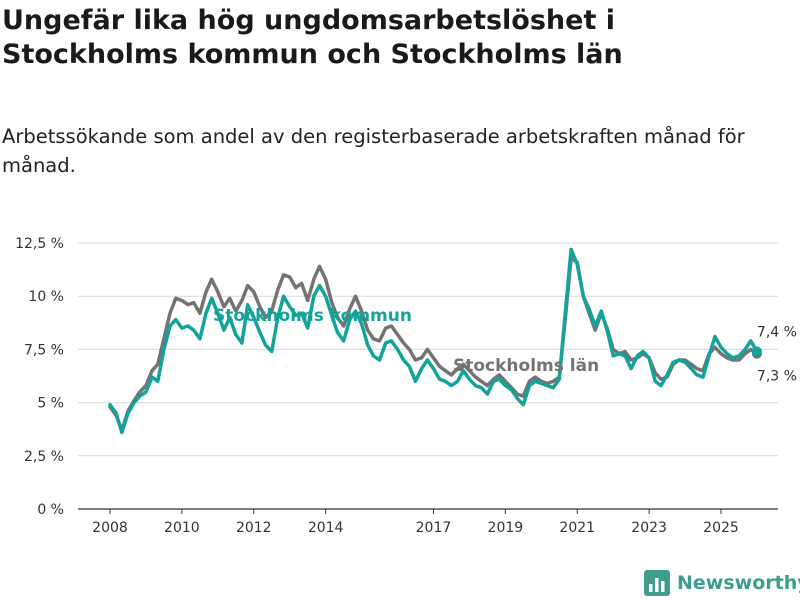  I want to click on y-tick-label: 7,5 %, so click(44, 350).